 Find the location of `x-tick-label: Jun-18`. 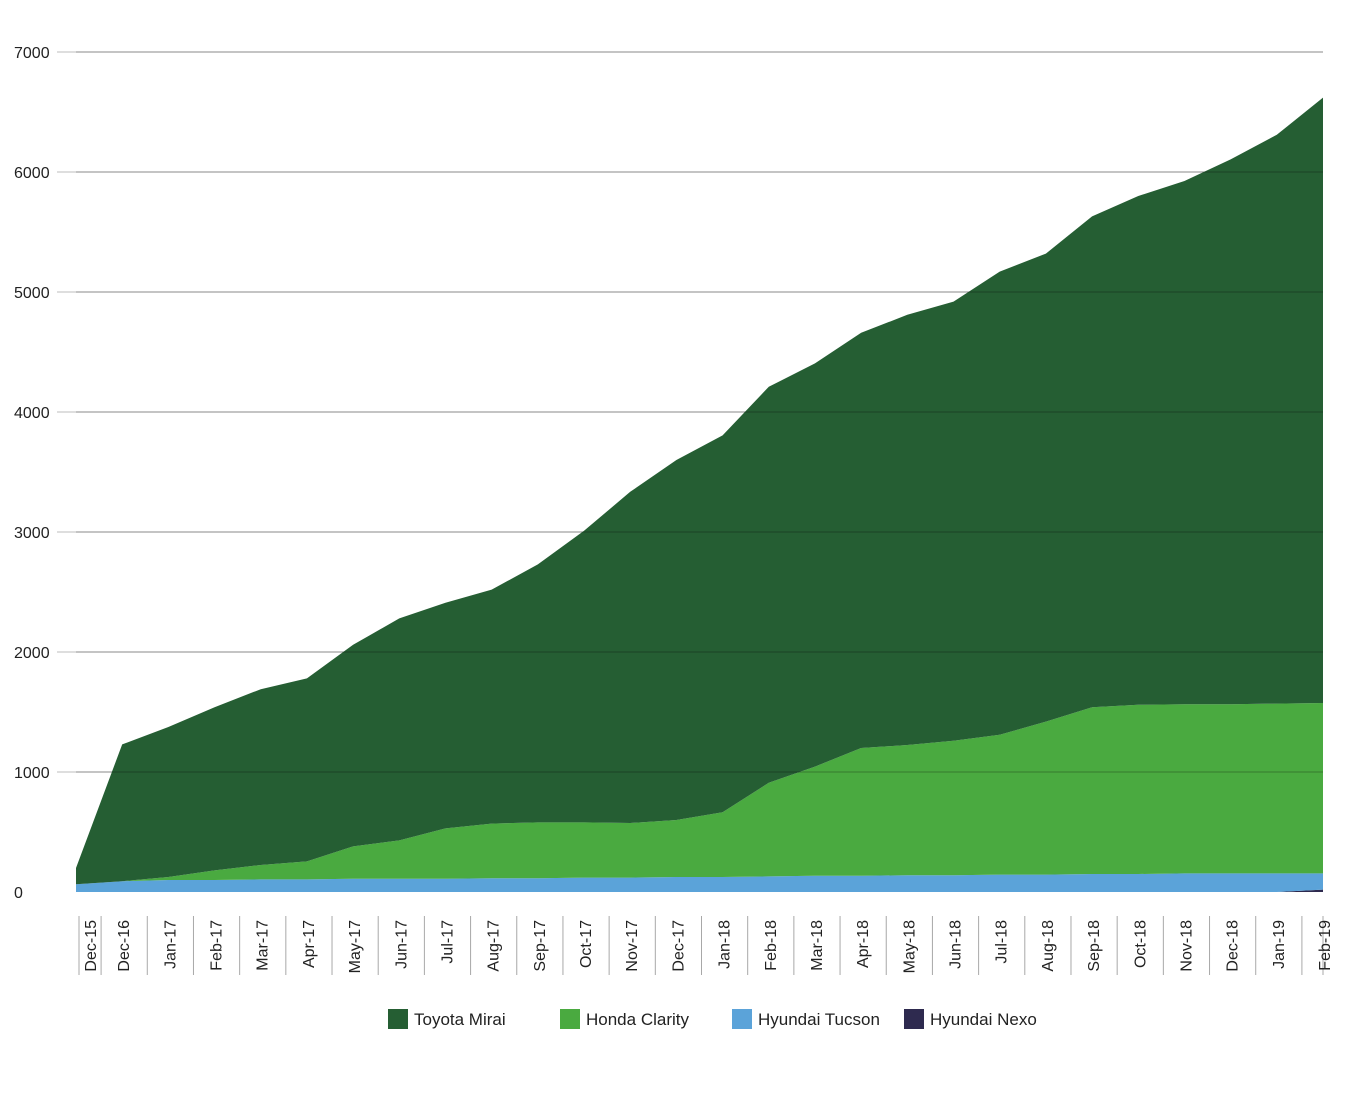

x-tick-label: Jun-18 is located at coordinates (956, 944).